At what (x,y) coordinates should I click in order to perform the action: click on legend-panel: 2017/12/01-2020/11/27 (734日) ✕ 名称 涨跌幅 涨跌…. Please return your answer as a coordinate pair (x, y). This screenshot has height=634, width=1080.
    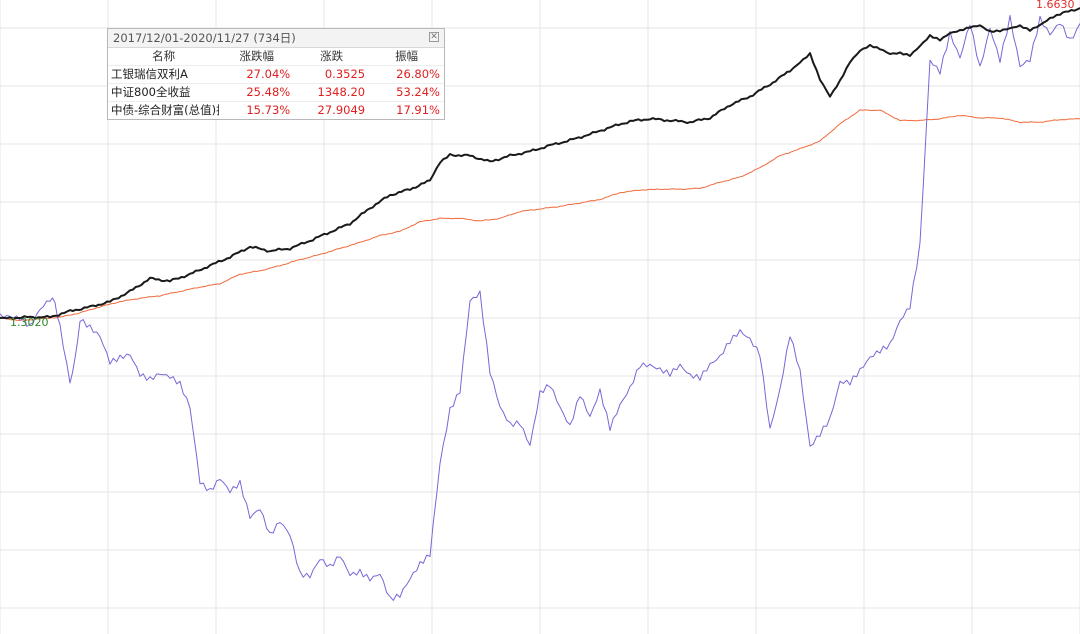
    Looking at the image, I should click on (276, 74).